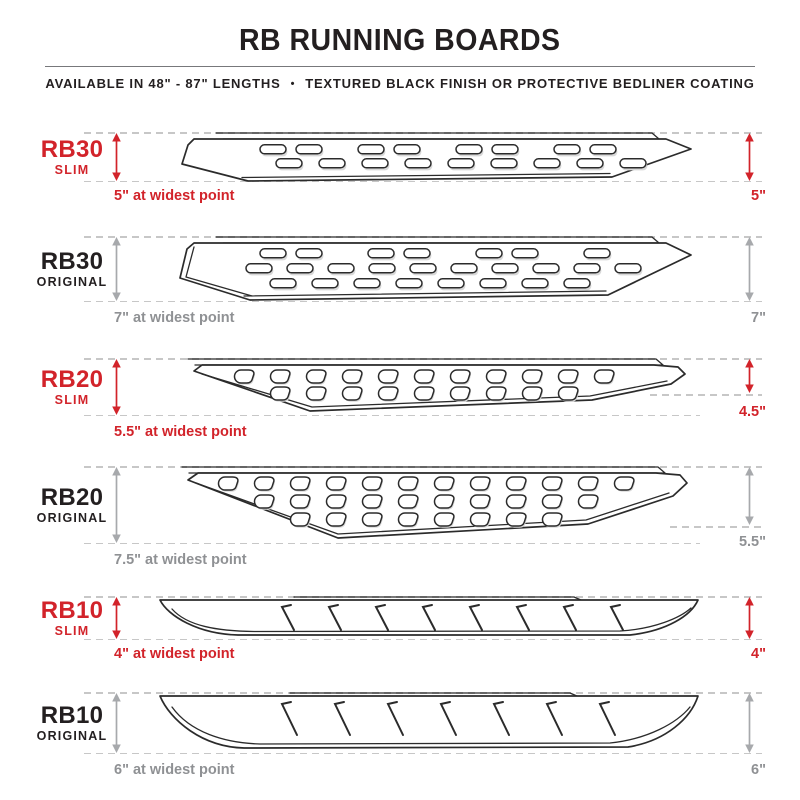 The image size is (800, 800). I want to click on section-rb10-slim: RB10 SLIM 4" at widest point 4", so click(400, 615).